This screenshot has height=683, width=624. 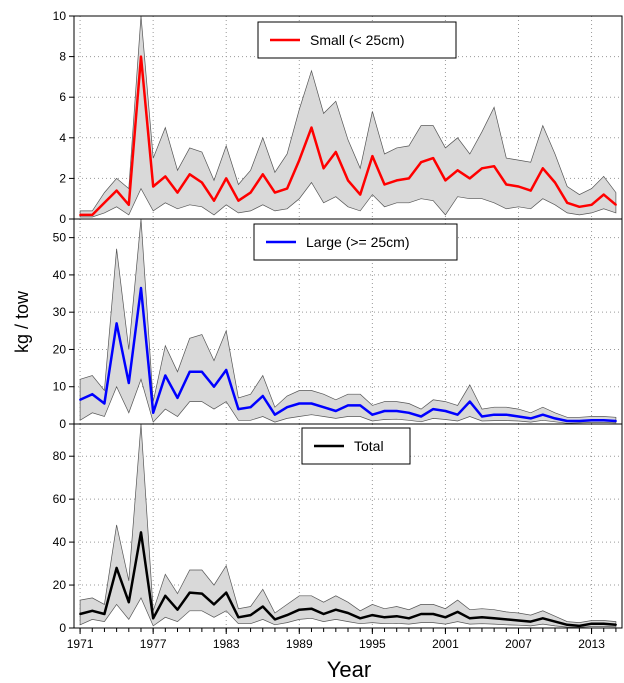 What do you see at coordinates (62, 178) in the screenshot?
I see `y-tick-label: 2` at bounding box center [62, 178].